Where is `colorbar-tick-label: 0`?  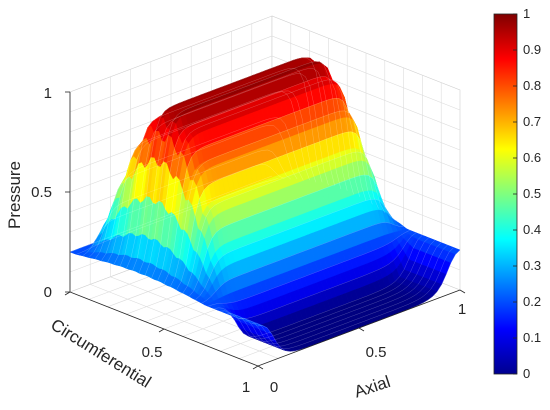 colorbar-tick-label: 0 is located at coordinates (526, 373).